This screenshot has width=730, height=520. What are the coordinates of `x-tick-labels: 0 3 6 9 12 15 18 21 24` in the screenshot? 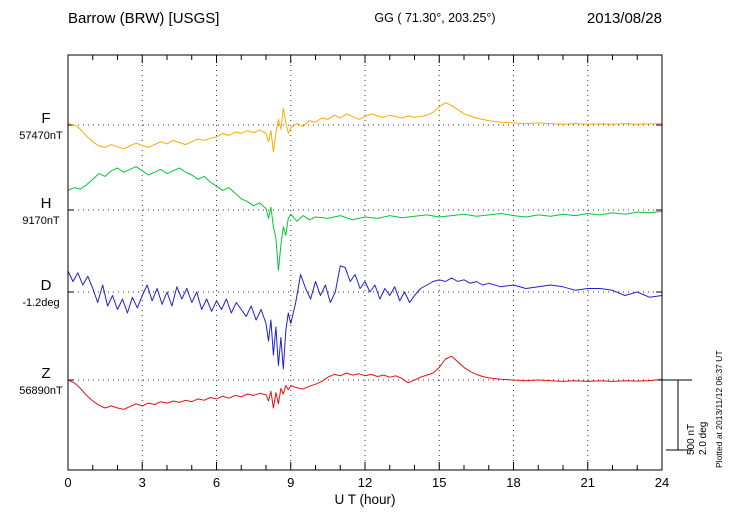 It's located at (366, 482).